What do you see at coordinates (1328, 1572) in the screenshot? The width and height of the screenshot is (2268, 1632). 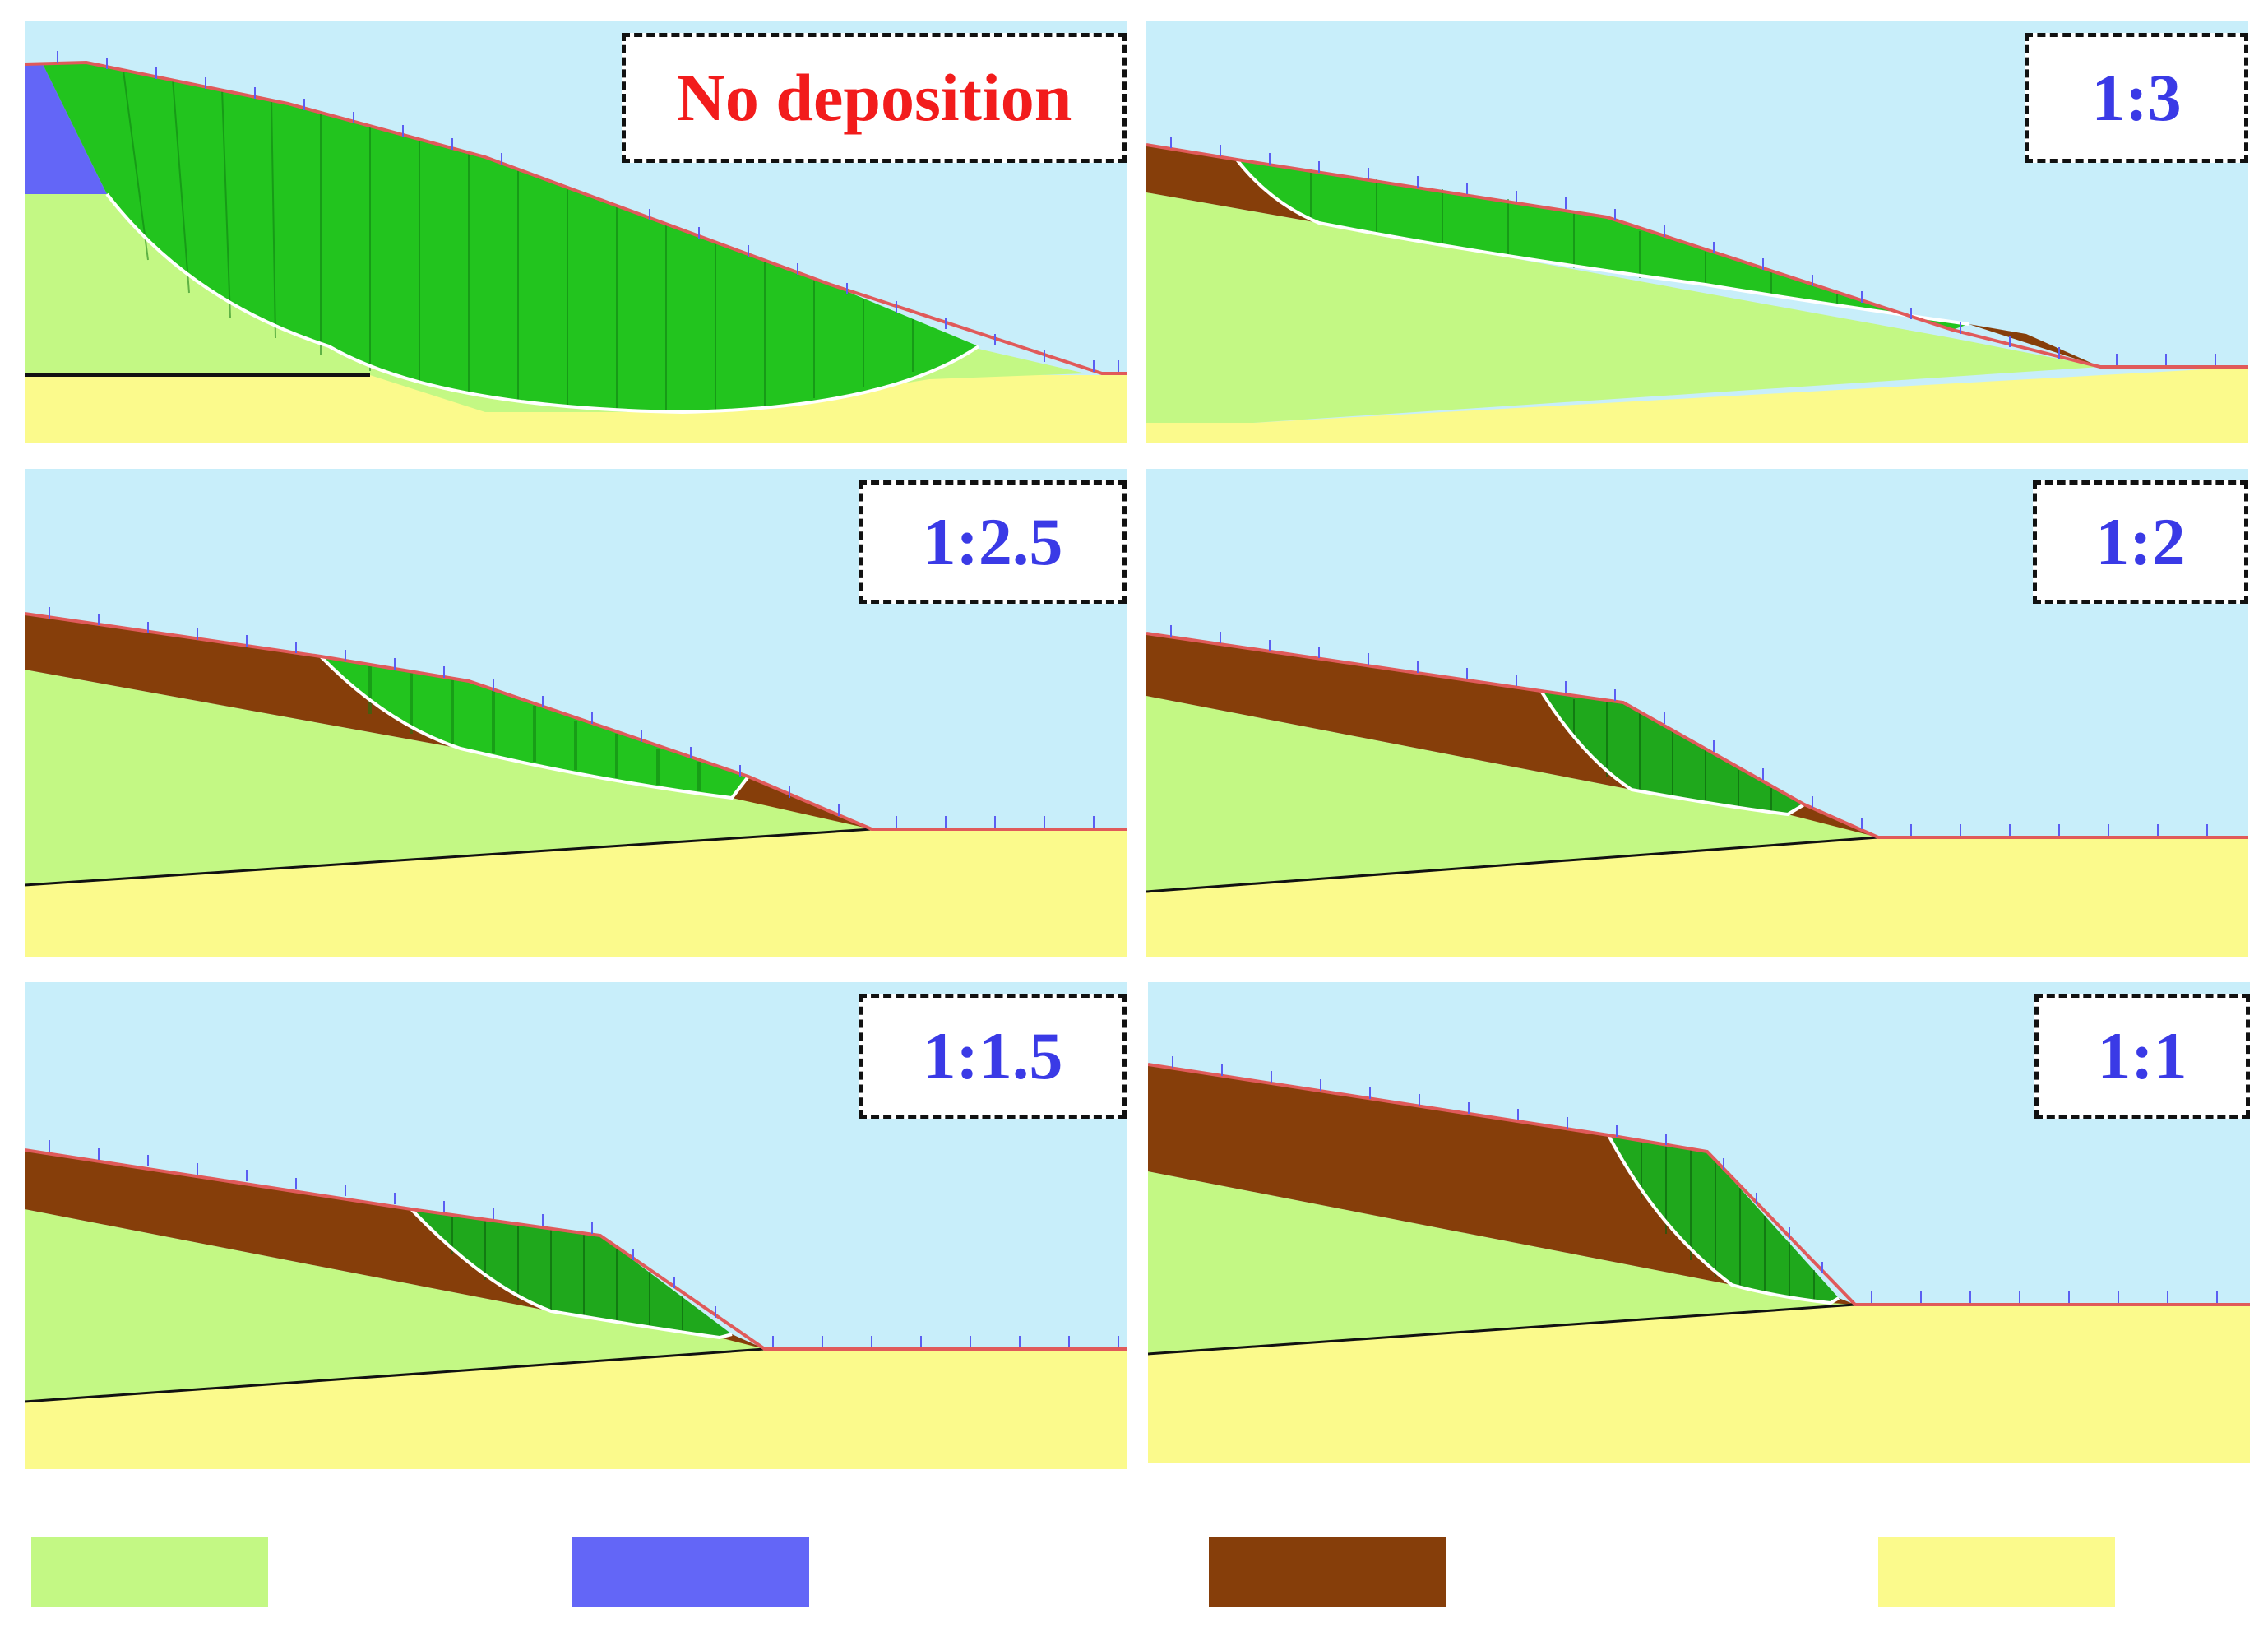 I see `legend-swatch-deposit` at bounding box center [1328, 1572].